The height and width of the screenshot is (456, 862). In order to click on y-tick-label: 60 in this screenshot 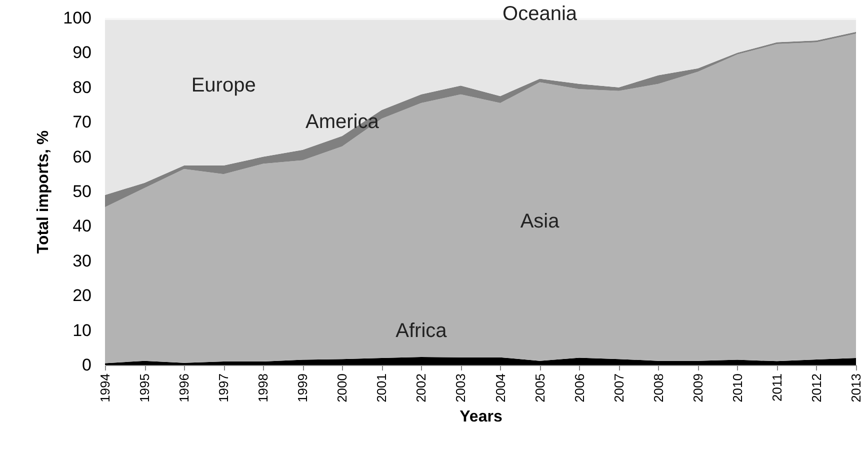, I will do `click(82, 156)`.